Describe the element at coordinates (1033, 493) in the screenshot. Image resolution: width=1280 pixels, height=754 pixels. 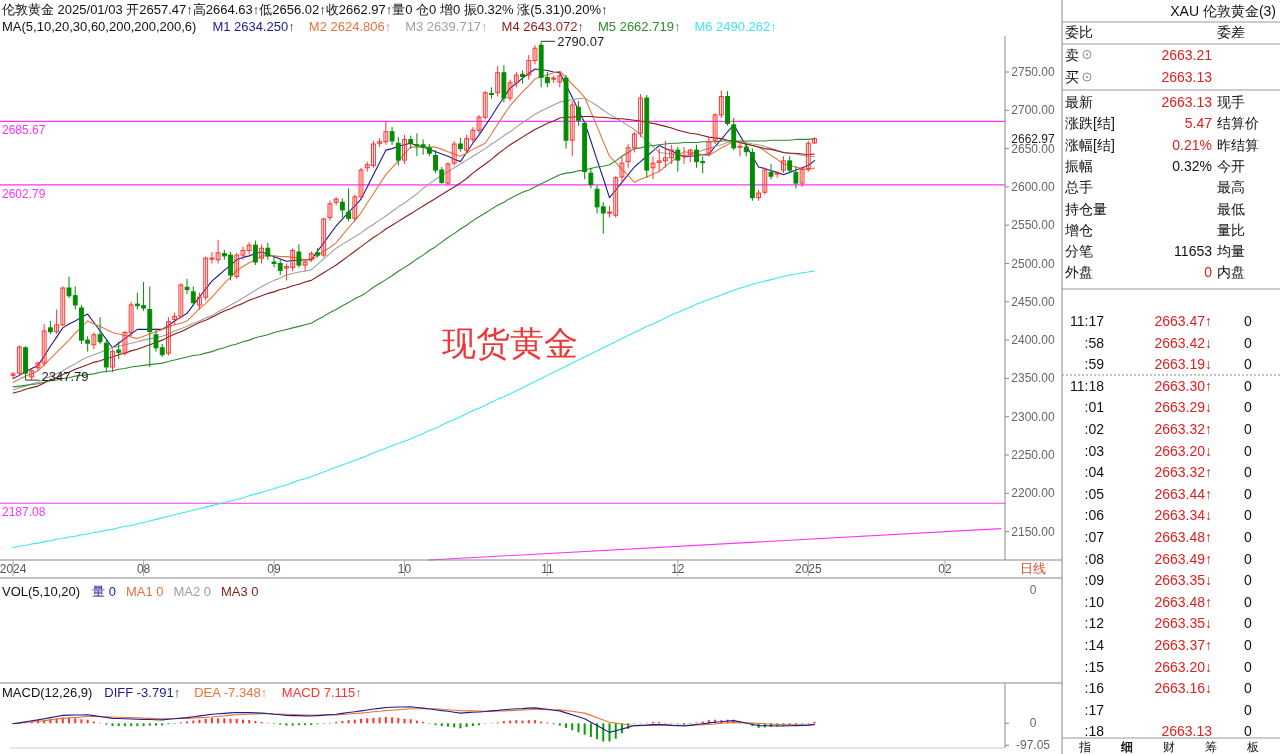
I see `y-tick-label: 2200.00` at that location.